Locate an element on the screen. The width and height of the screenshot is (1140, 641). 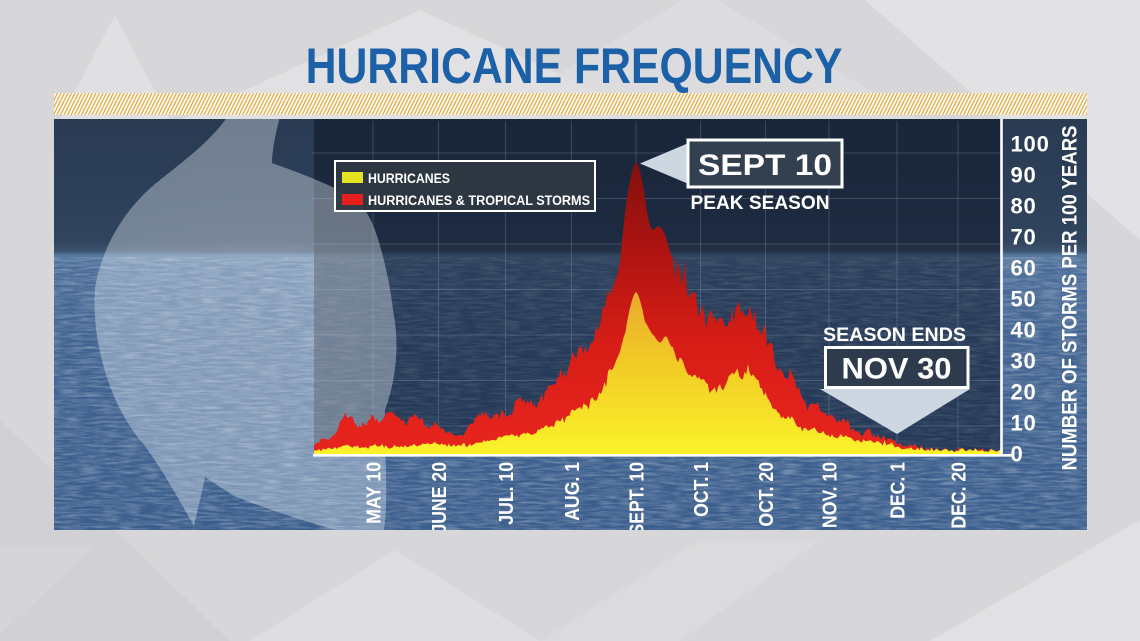
svg-text: 20 is located at coordinates (1024, 391).